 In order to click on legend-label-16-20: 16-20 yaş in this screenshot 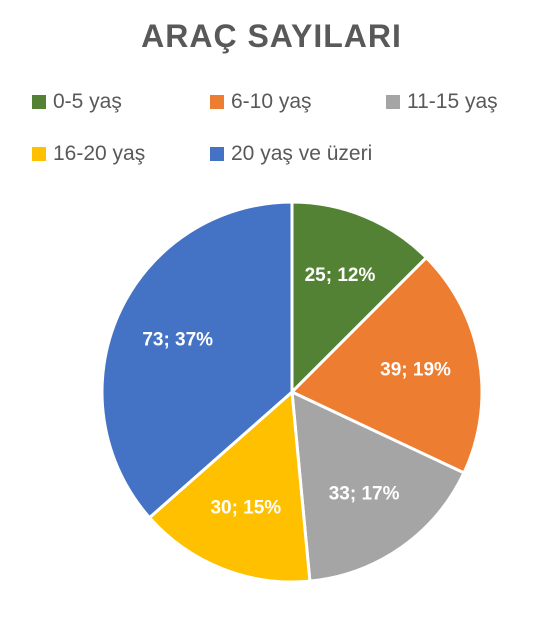, I will do `click(99, 153)`.